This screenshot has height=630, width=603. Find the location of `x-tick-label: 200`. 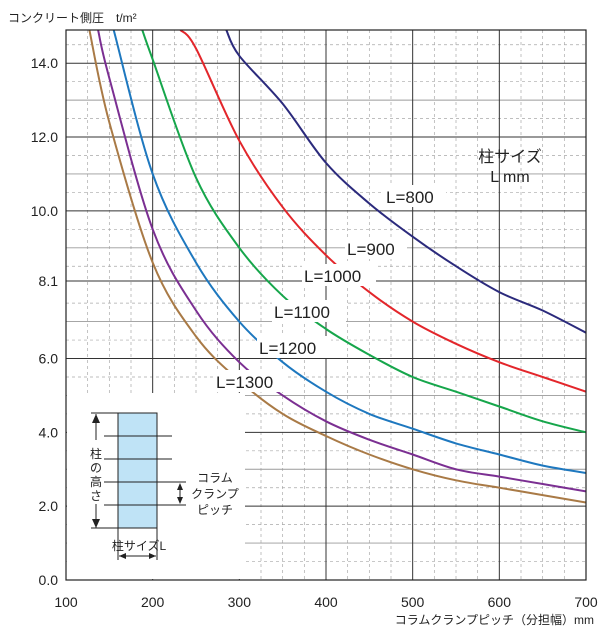

x-tick-label: 200 is located at coordinates (153, 602).